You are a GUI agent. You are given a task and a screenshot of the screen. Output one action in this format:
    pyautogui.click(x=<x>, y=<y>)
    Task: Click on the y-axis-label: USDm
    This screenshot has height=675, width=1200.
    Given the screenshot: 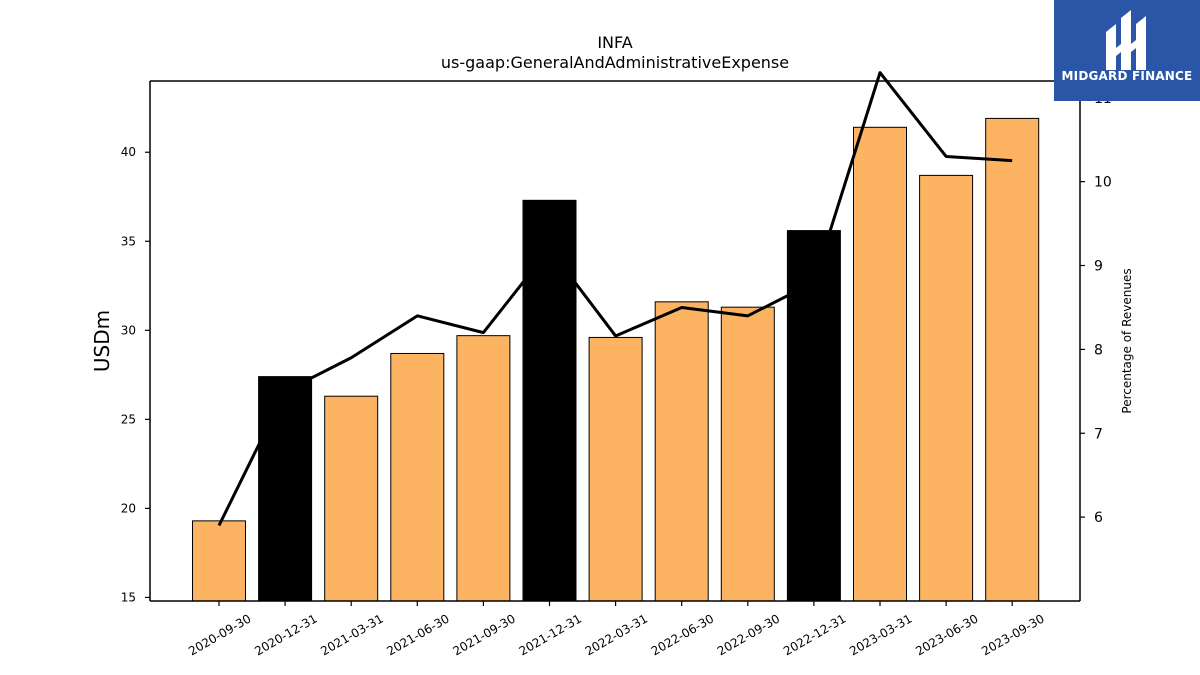 What is the action you would take?
    pyautogui.click(x=102, y=341)
    